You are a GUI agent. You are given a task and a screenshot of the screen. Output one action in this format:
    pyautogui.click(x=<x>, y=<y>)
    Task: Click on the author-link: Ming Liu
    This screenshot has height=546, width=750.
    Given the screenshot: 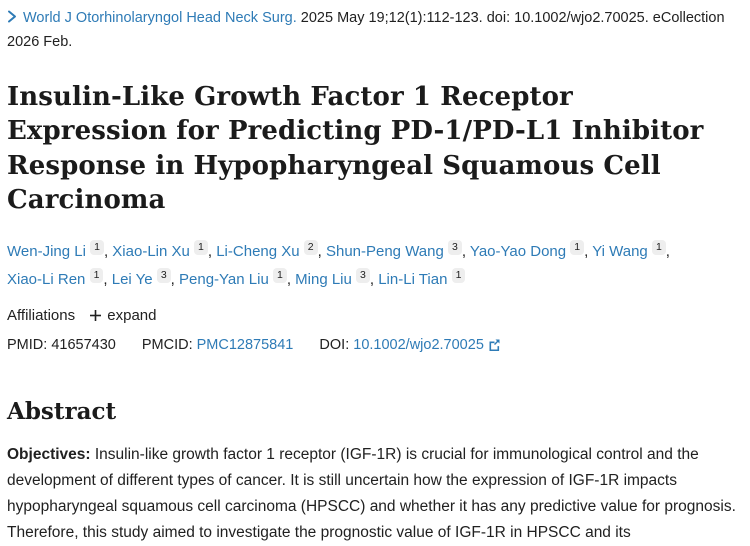 What is the action you would take?
    pyautogui.click(x=323, y=279)
    